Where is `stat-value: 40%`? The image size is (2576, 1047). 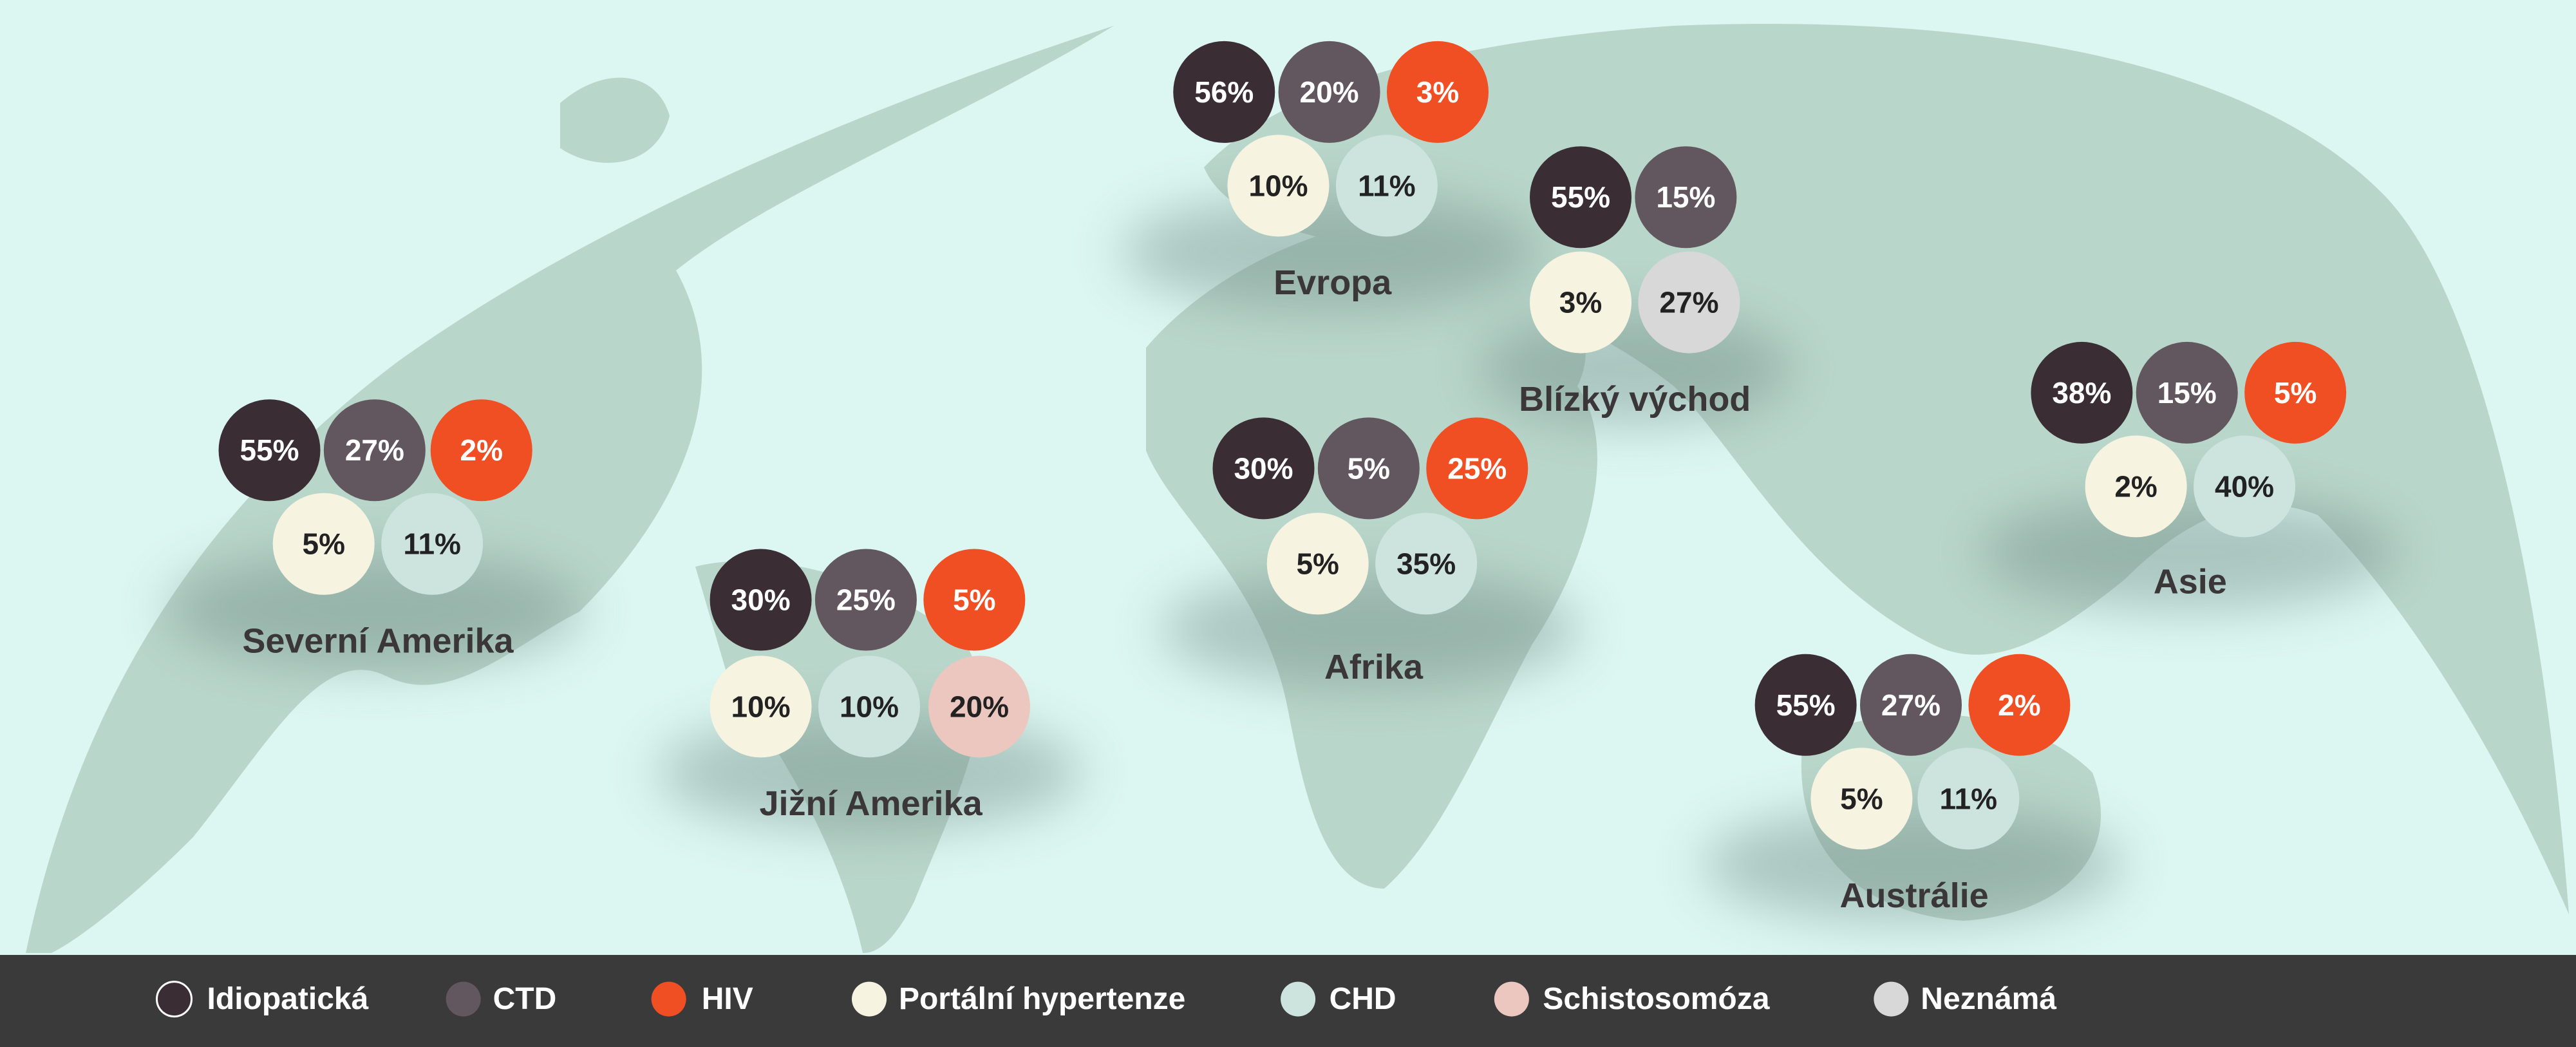 stat-value: 40% is located at coordinates (2244, 486).